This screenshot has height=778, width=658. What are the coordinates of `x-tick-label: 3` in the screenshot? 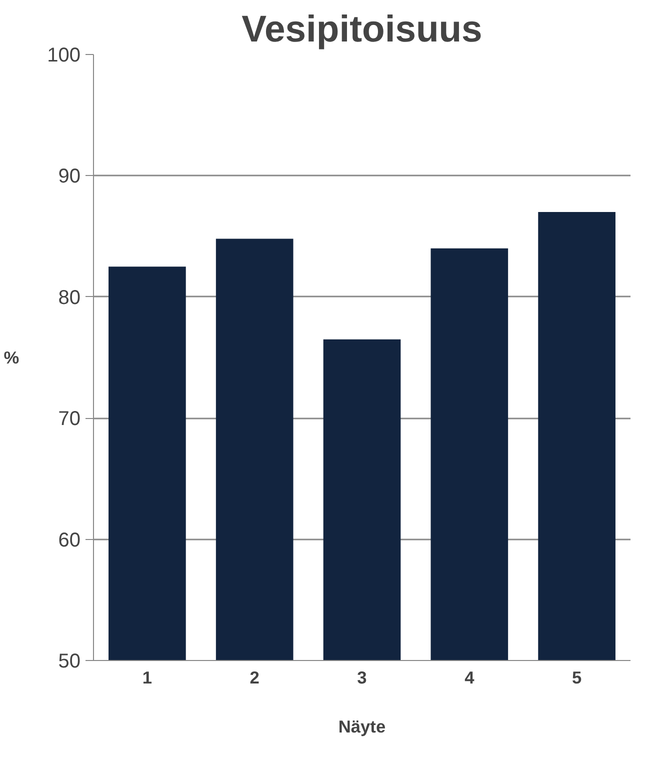 It's located at (362, 678).